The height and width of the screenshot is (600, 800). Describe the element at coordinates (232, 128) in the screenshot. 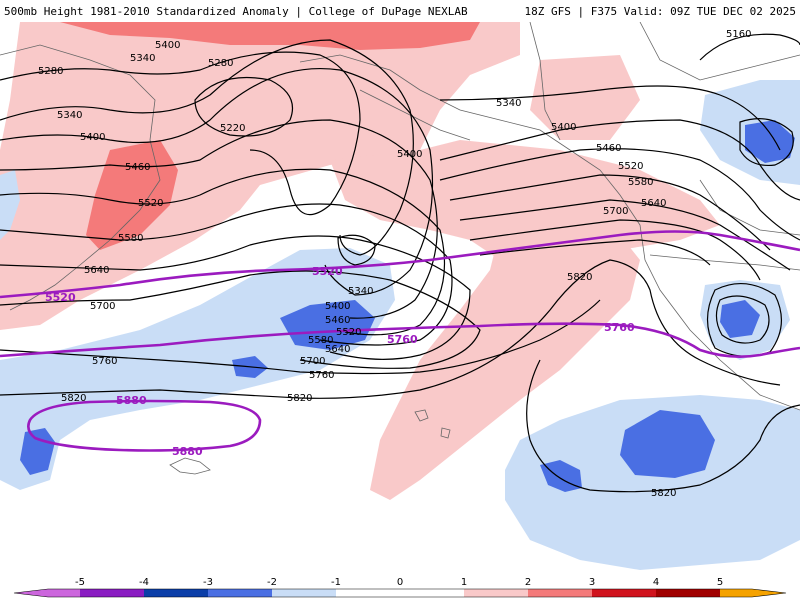

I see `contour-label: 5220` at that location.